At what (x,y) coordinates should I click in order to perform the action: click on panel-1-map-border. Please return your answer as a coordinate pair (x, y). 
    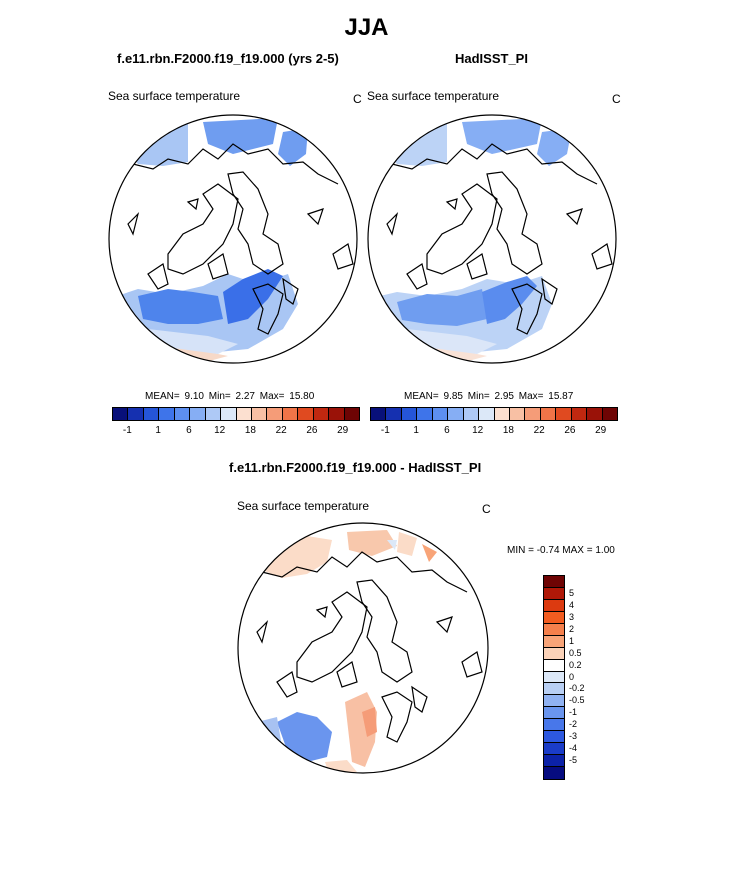
    Looking at the image, I should click on (233, 239).